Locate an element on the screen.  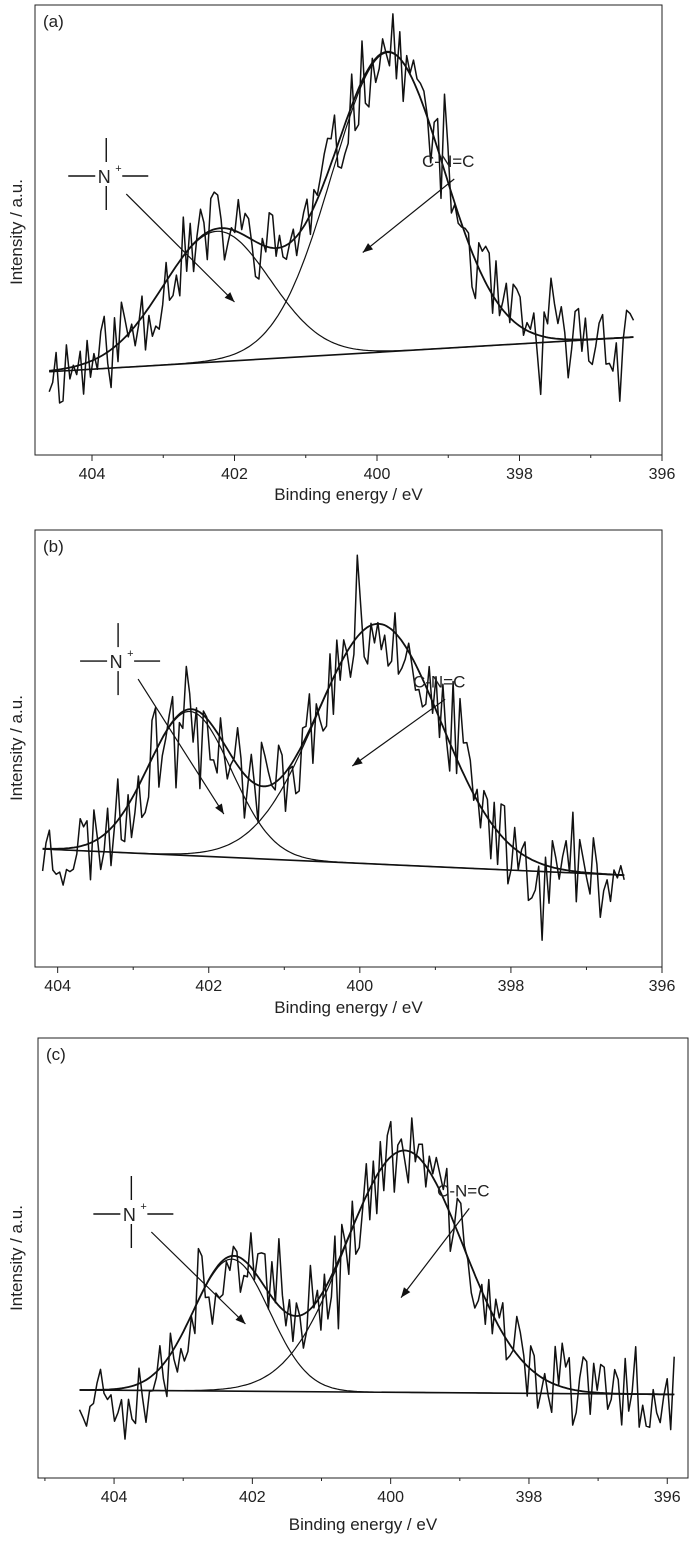
panel-label: (a) is located at coordinates (53, 21).